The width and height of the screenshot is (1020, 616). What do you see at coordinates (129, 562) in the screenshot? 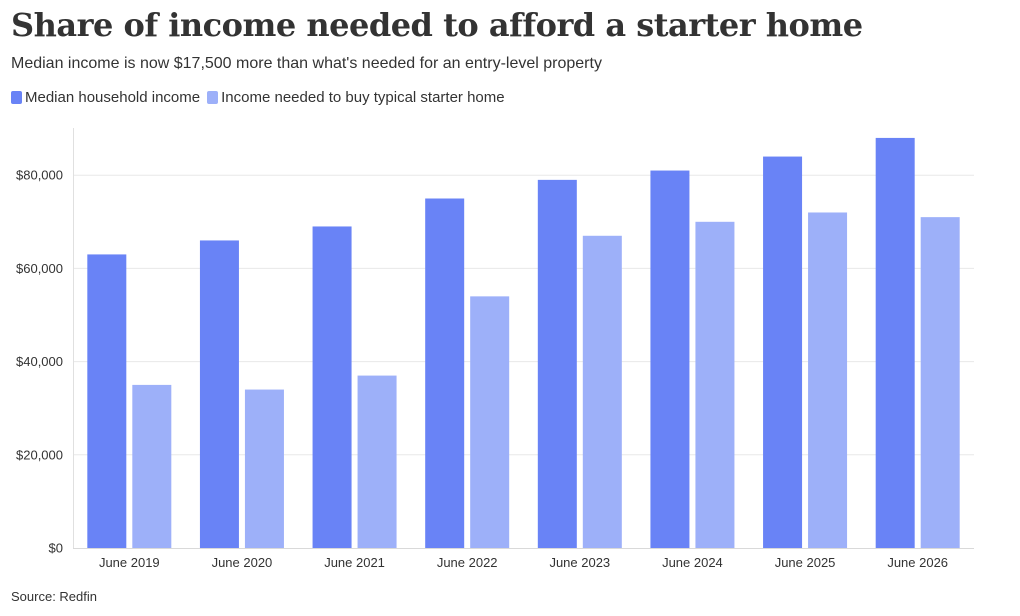
I see `x-tick-label: June 2019` at bounding box center [129, 562].